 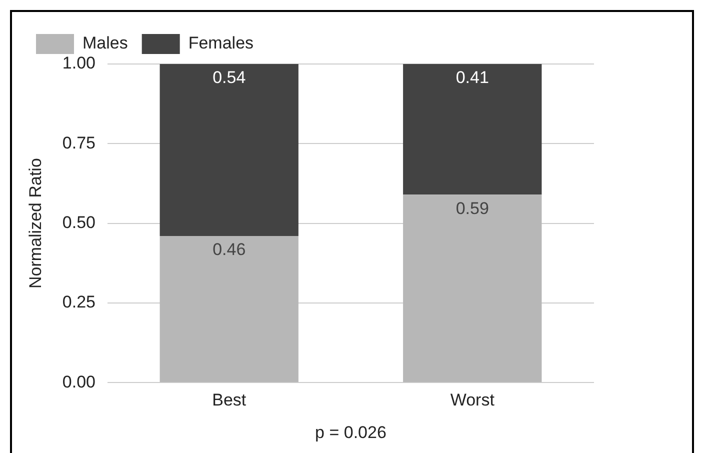 I want to click on text: p = 0.026, so click(x=350, y=432).